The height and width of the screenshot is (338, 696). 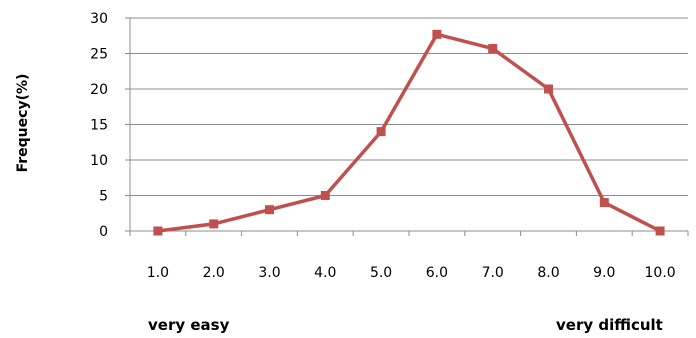 What do you see at coordinates (99, 161) in the screenshot?
I see `y-tick-label: 10` at bounding box center [99, 161].